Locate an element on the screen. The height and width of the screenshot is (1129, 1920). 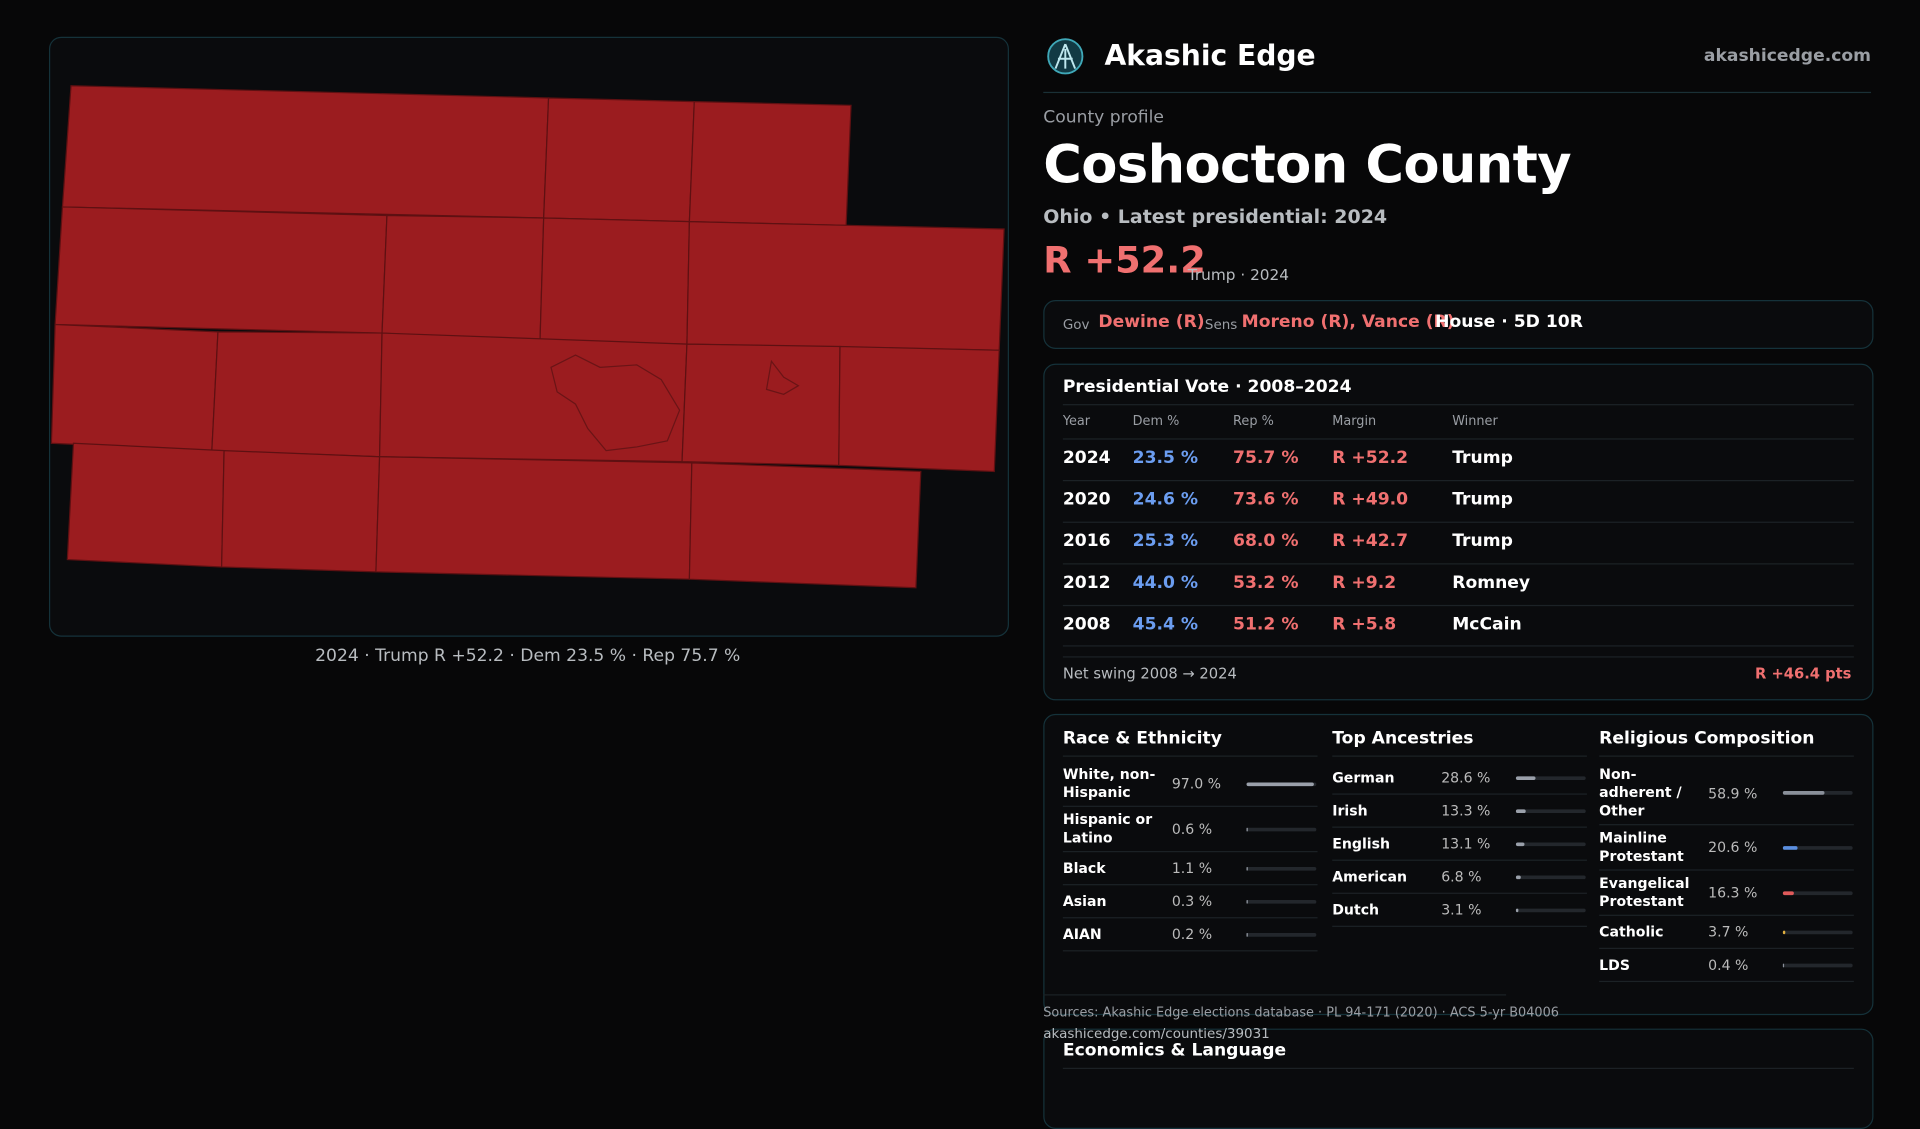
table-cell: 75.7 % is located at coordinates (1265, 458).